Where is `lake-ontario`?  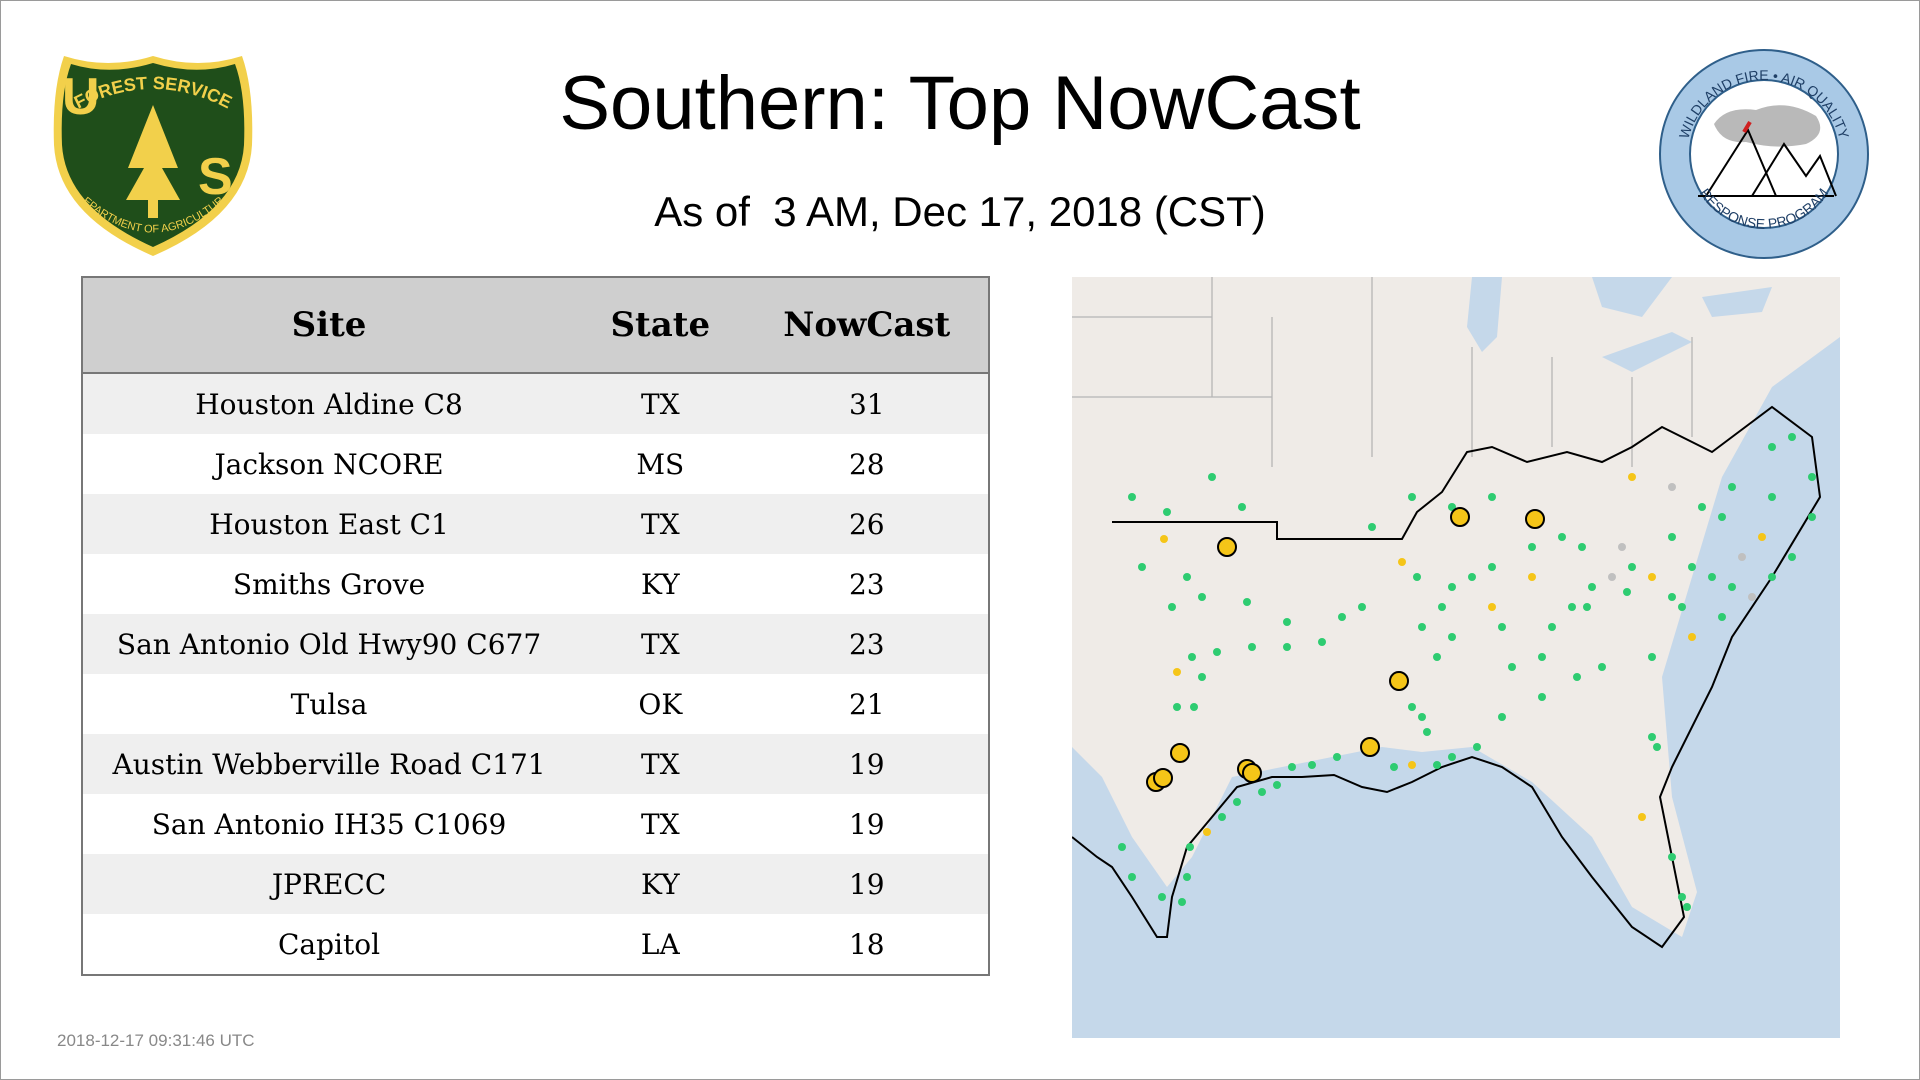 lake-ontario is located at coordinates (1737, 302).